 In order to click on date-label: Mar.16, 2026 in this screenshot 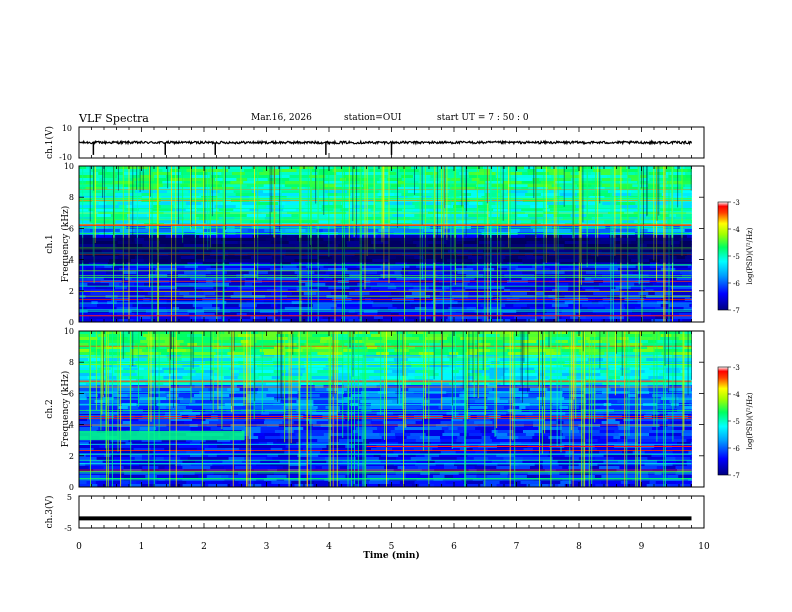, I will do `click(281, 118)`.